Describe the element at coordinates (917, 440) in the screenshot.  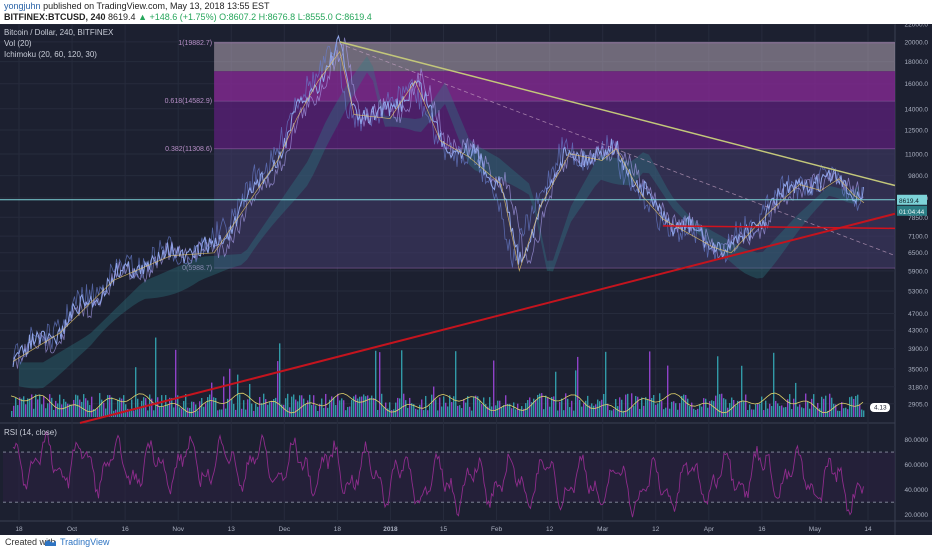
I see `rsi-tick-label: 80.0000` at that location.